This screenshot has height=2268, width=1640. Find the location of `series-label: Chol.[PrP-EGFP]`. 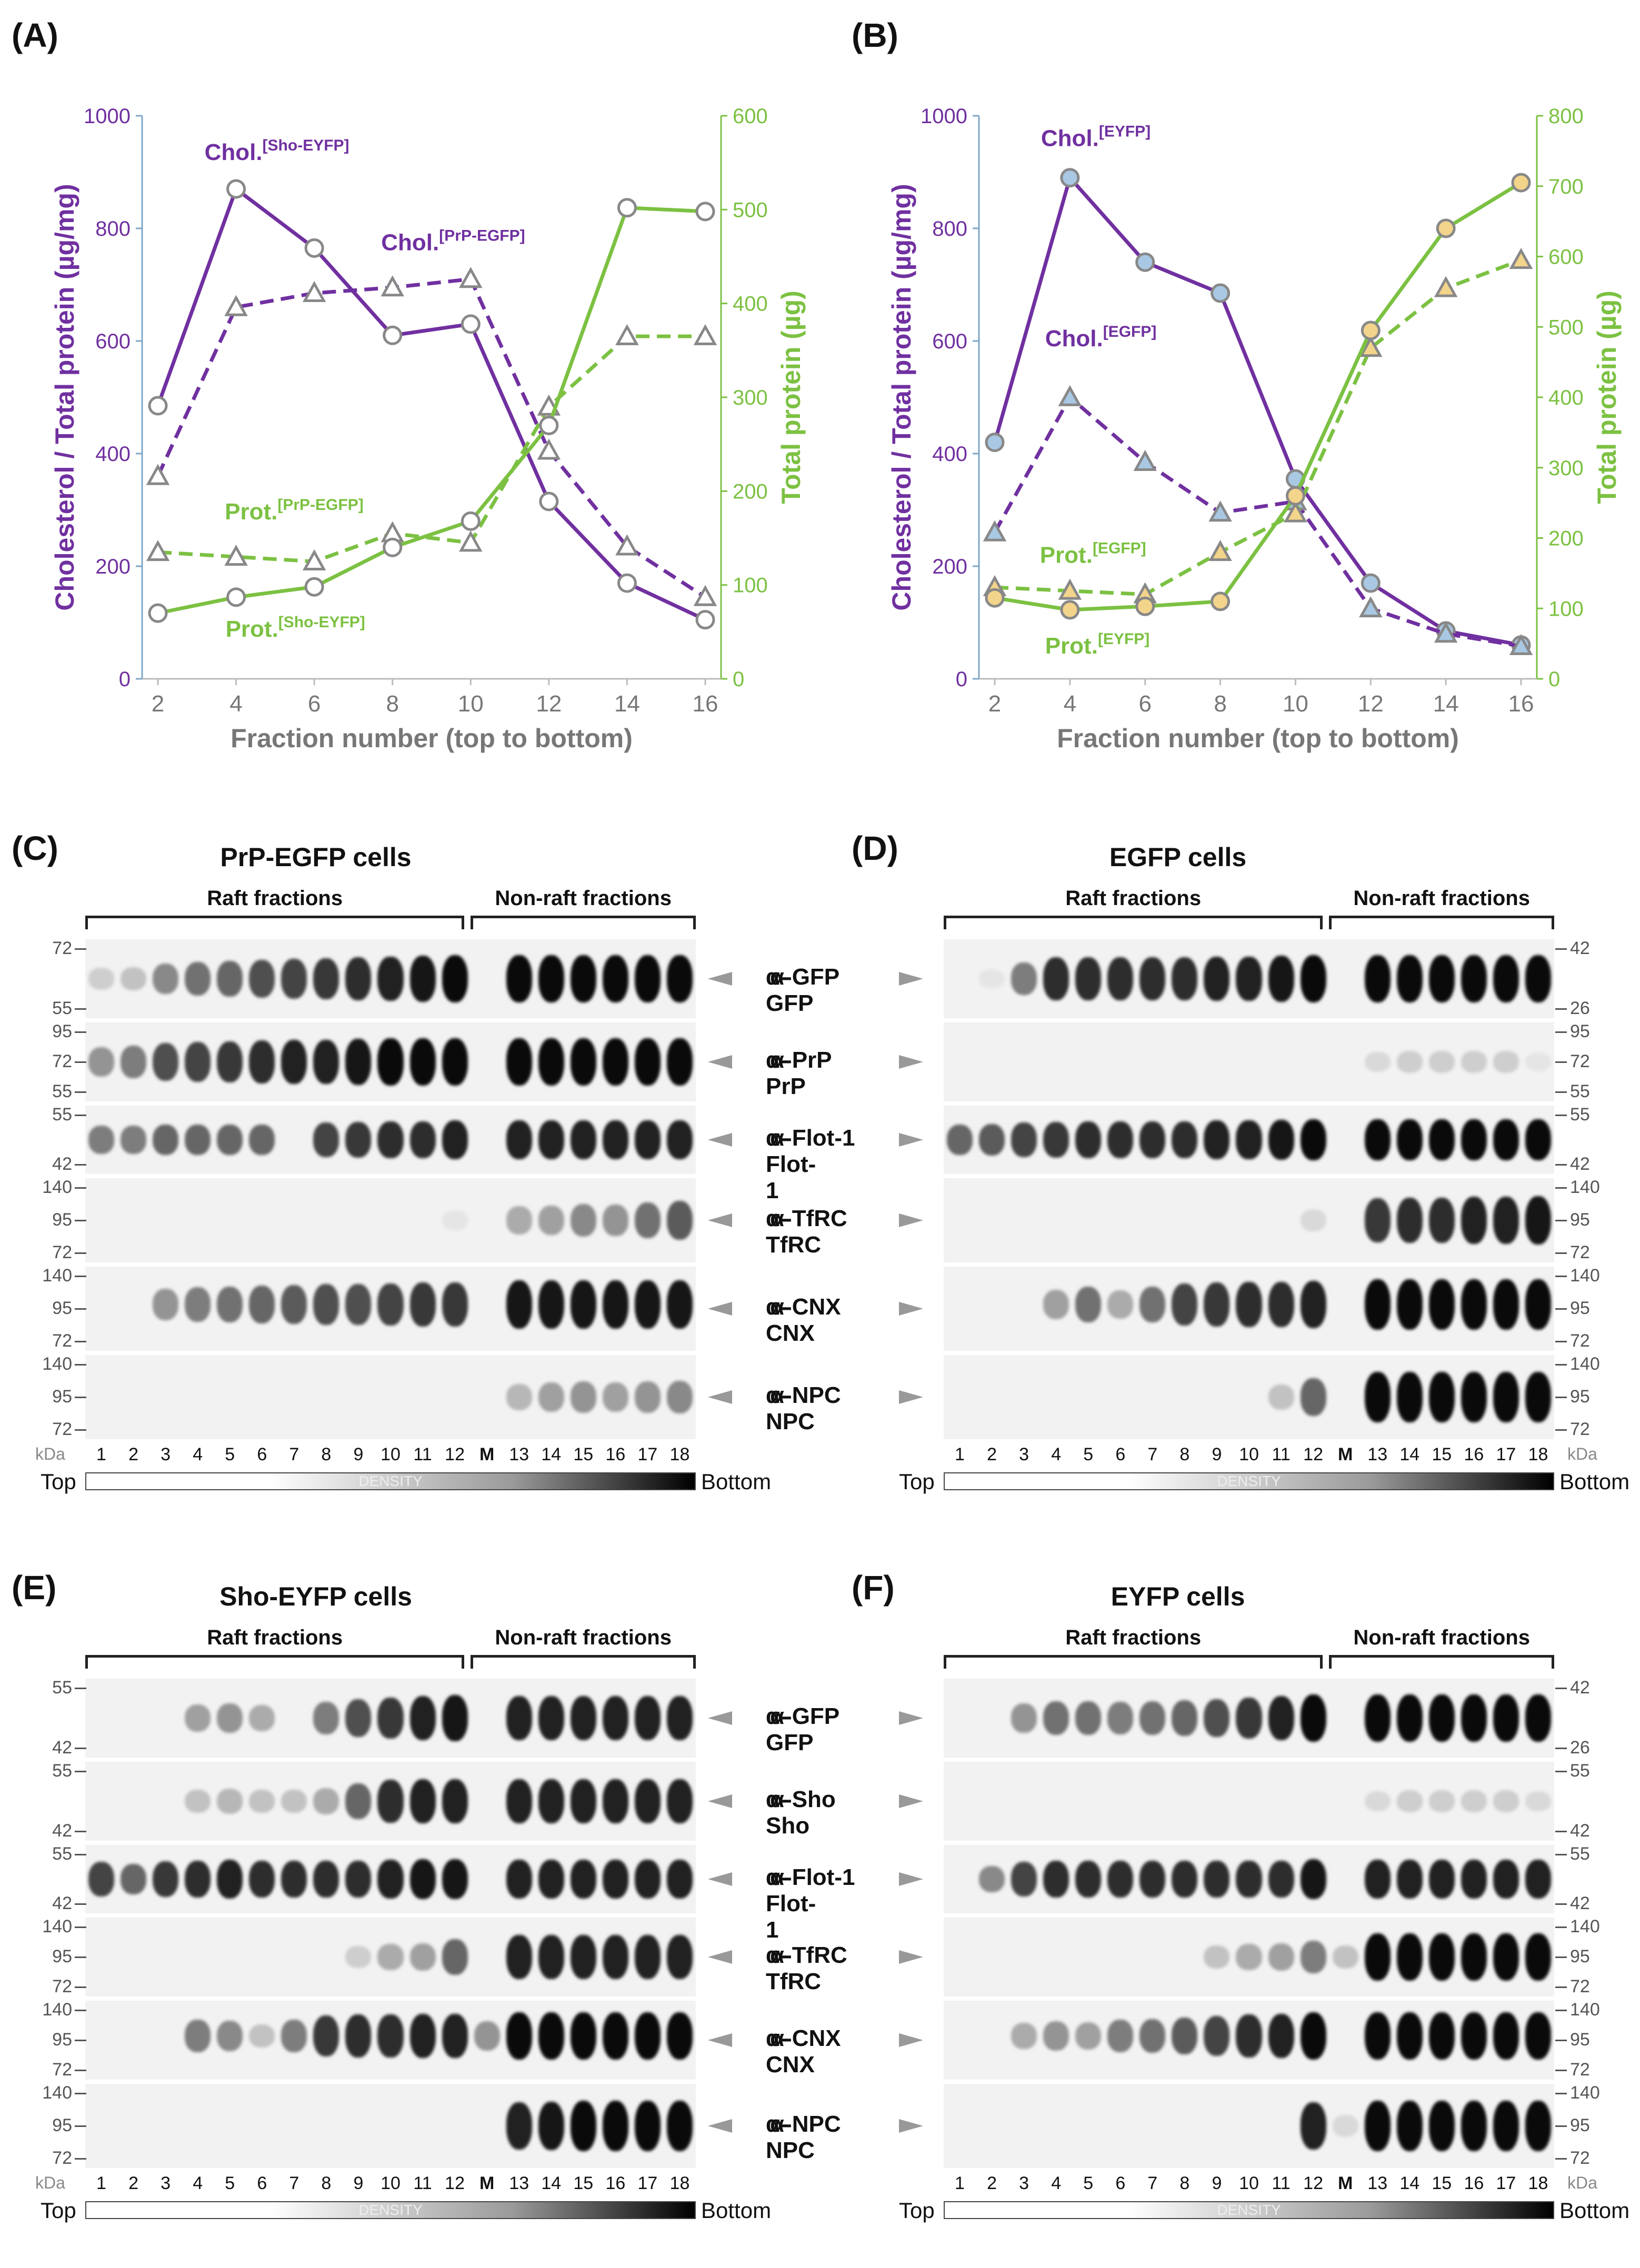

series-label: Chol.[PrP-EGFP] is located at coordinates (453, 241).